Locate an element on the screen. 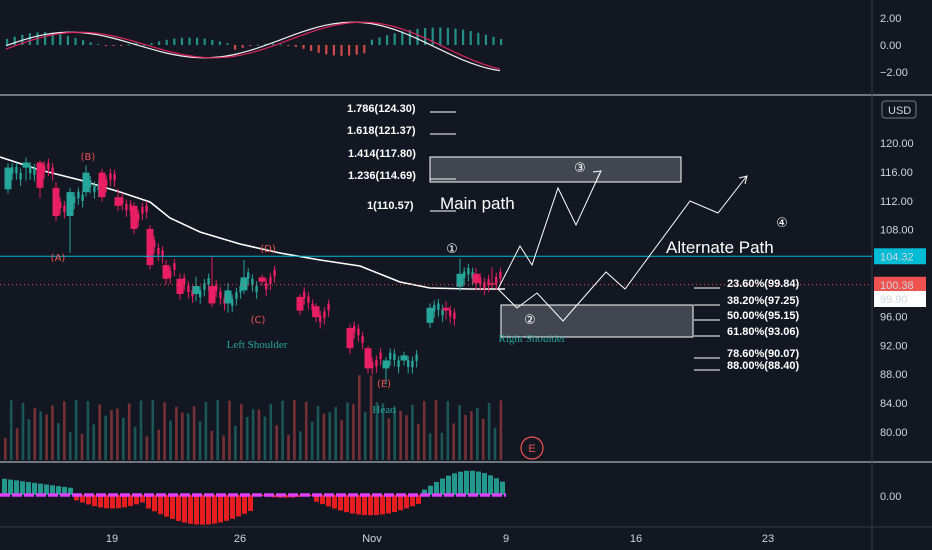  crosshair-price-tag is located at coordinates (900, 299).